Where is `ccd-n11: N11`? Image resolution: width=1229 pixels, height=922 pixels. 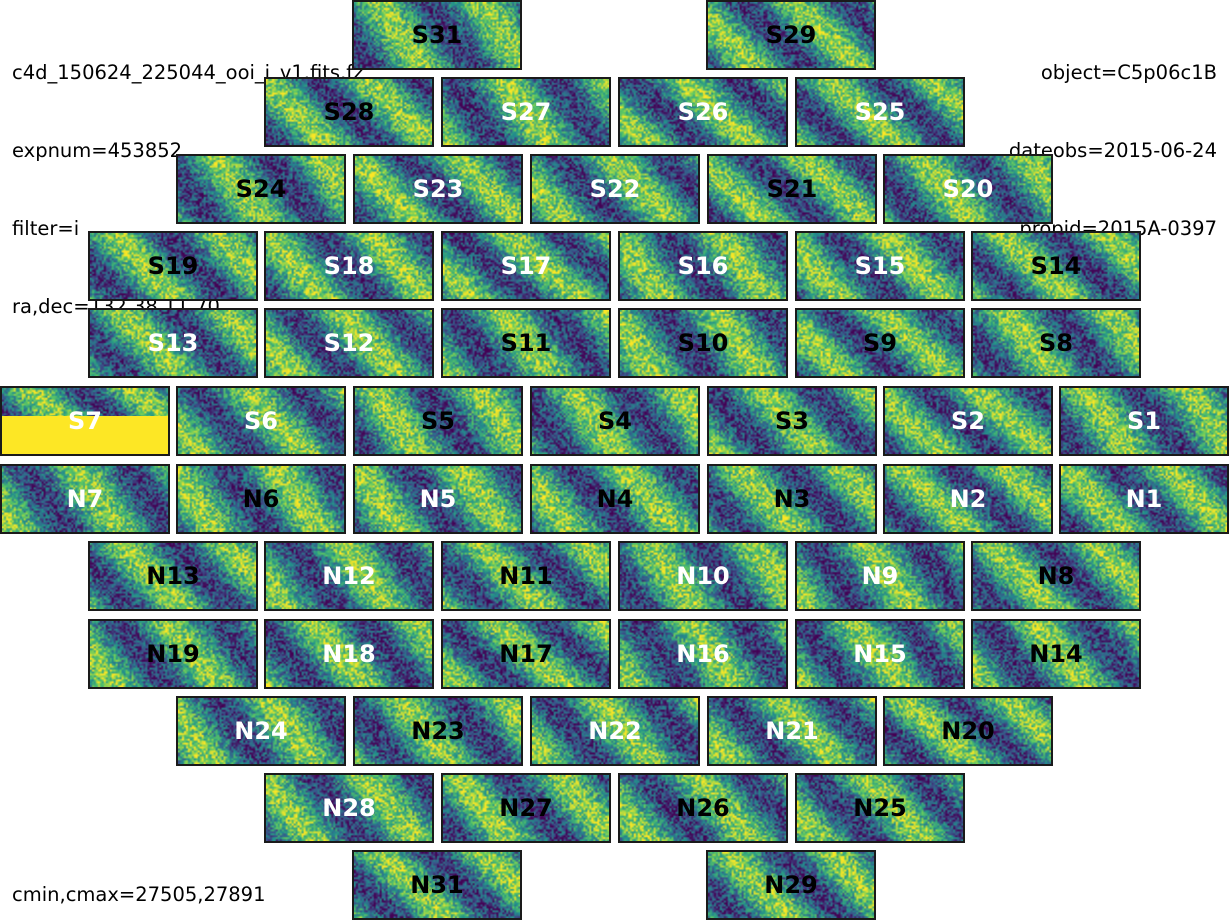
ccd-n11: N11 is located at coordinates (526, 576).